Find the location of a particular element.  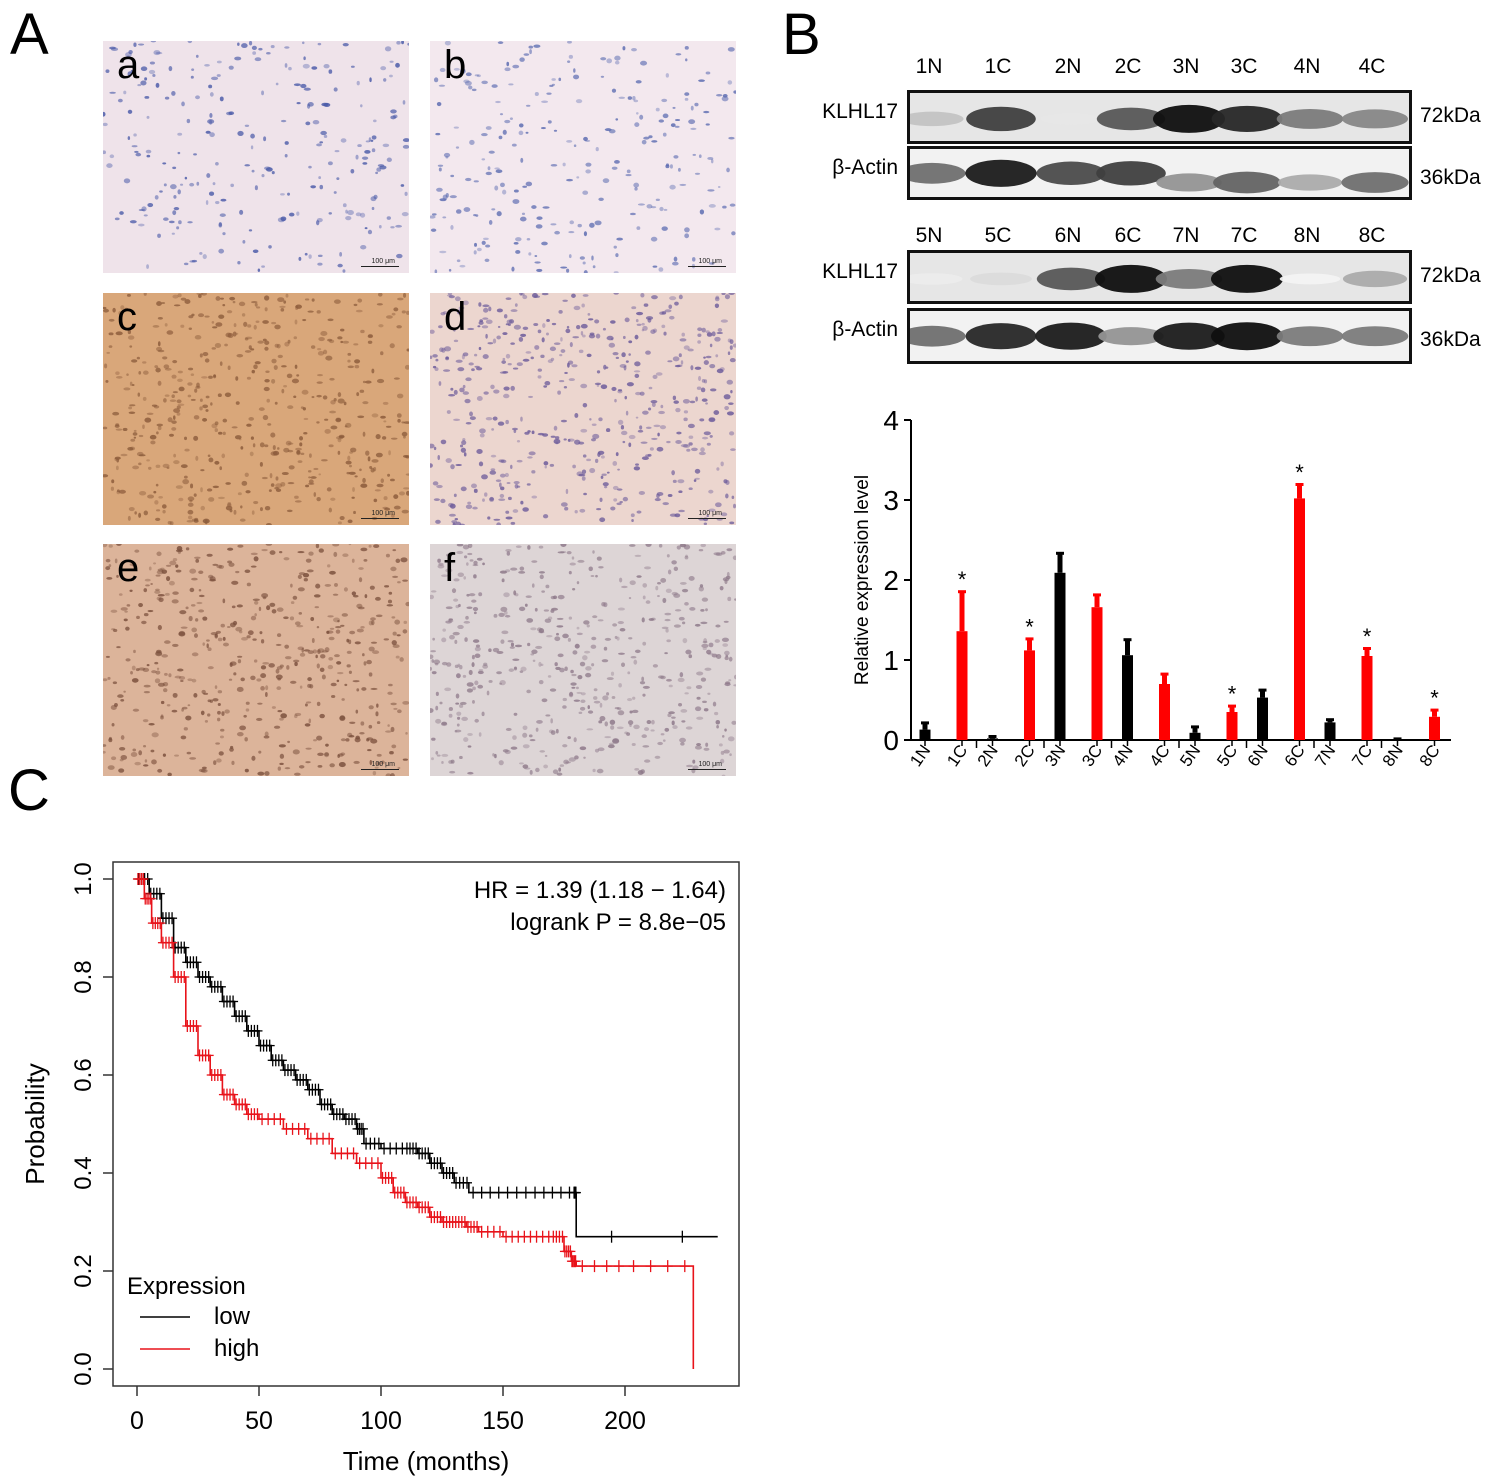

y-tick-label: 0 is located at coordinates (891, 740).